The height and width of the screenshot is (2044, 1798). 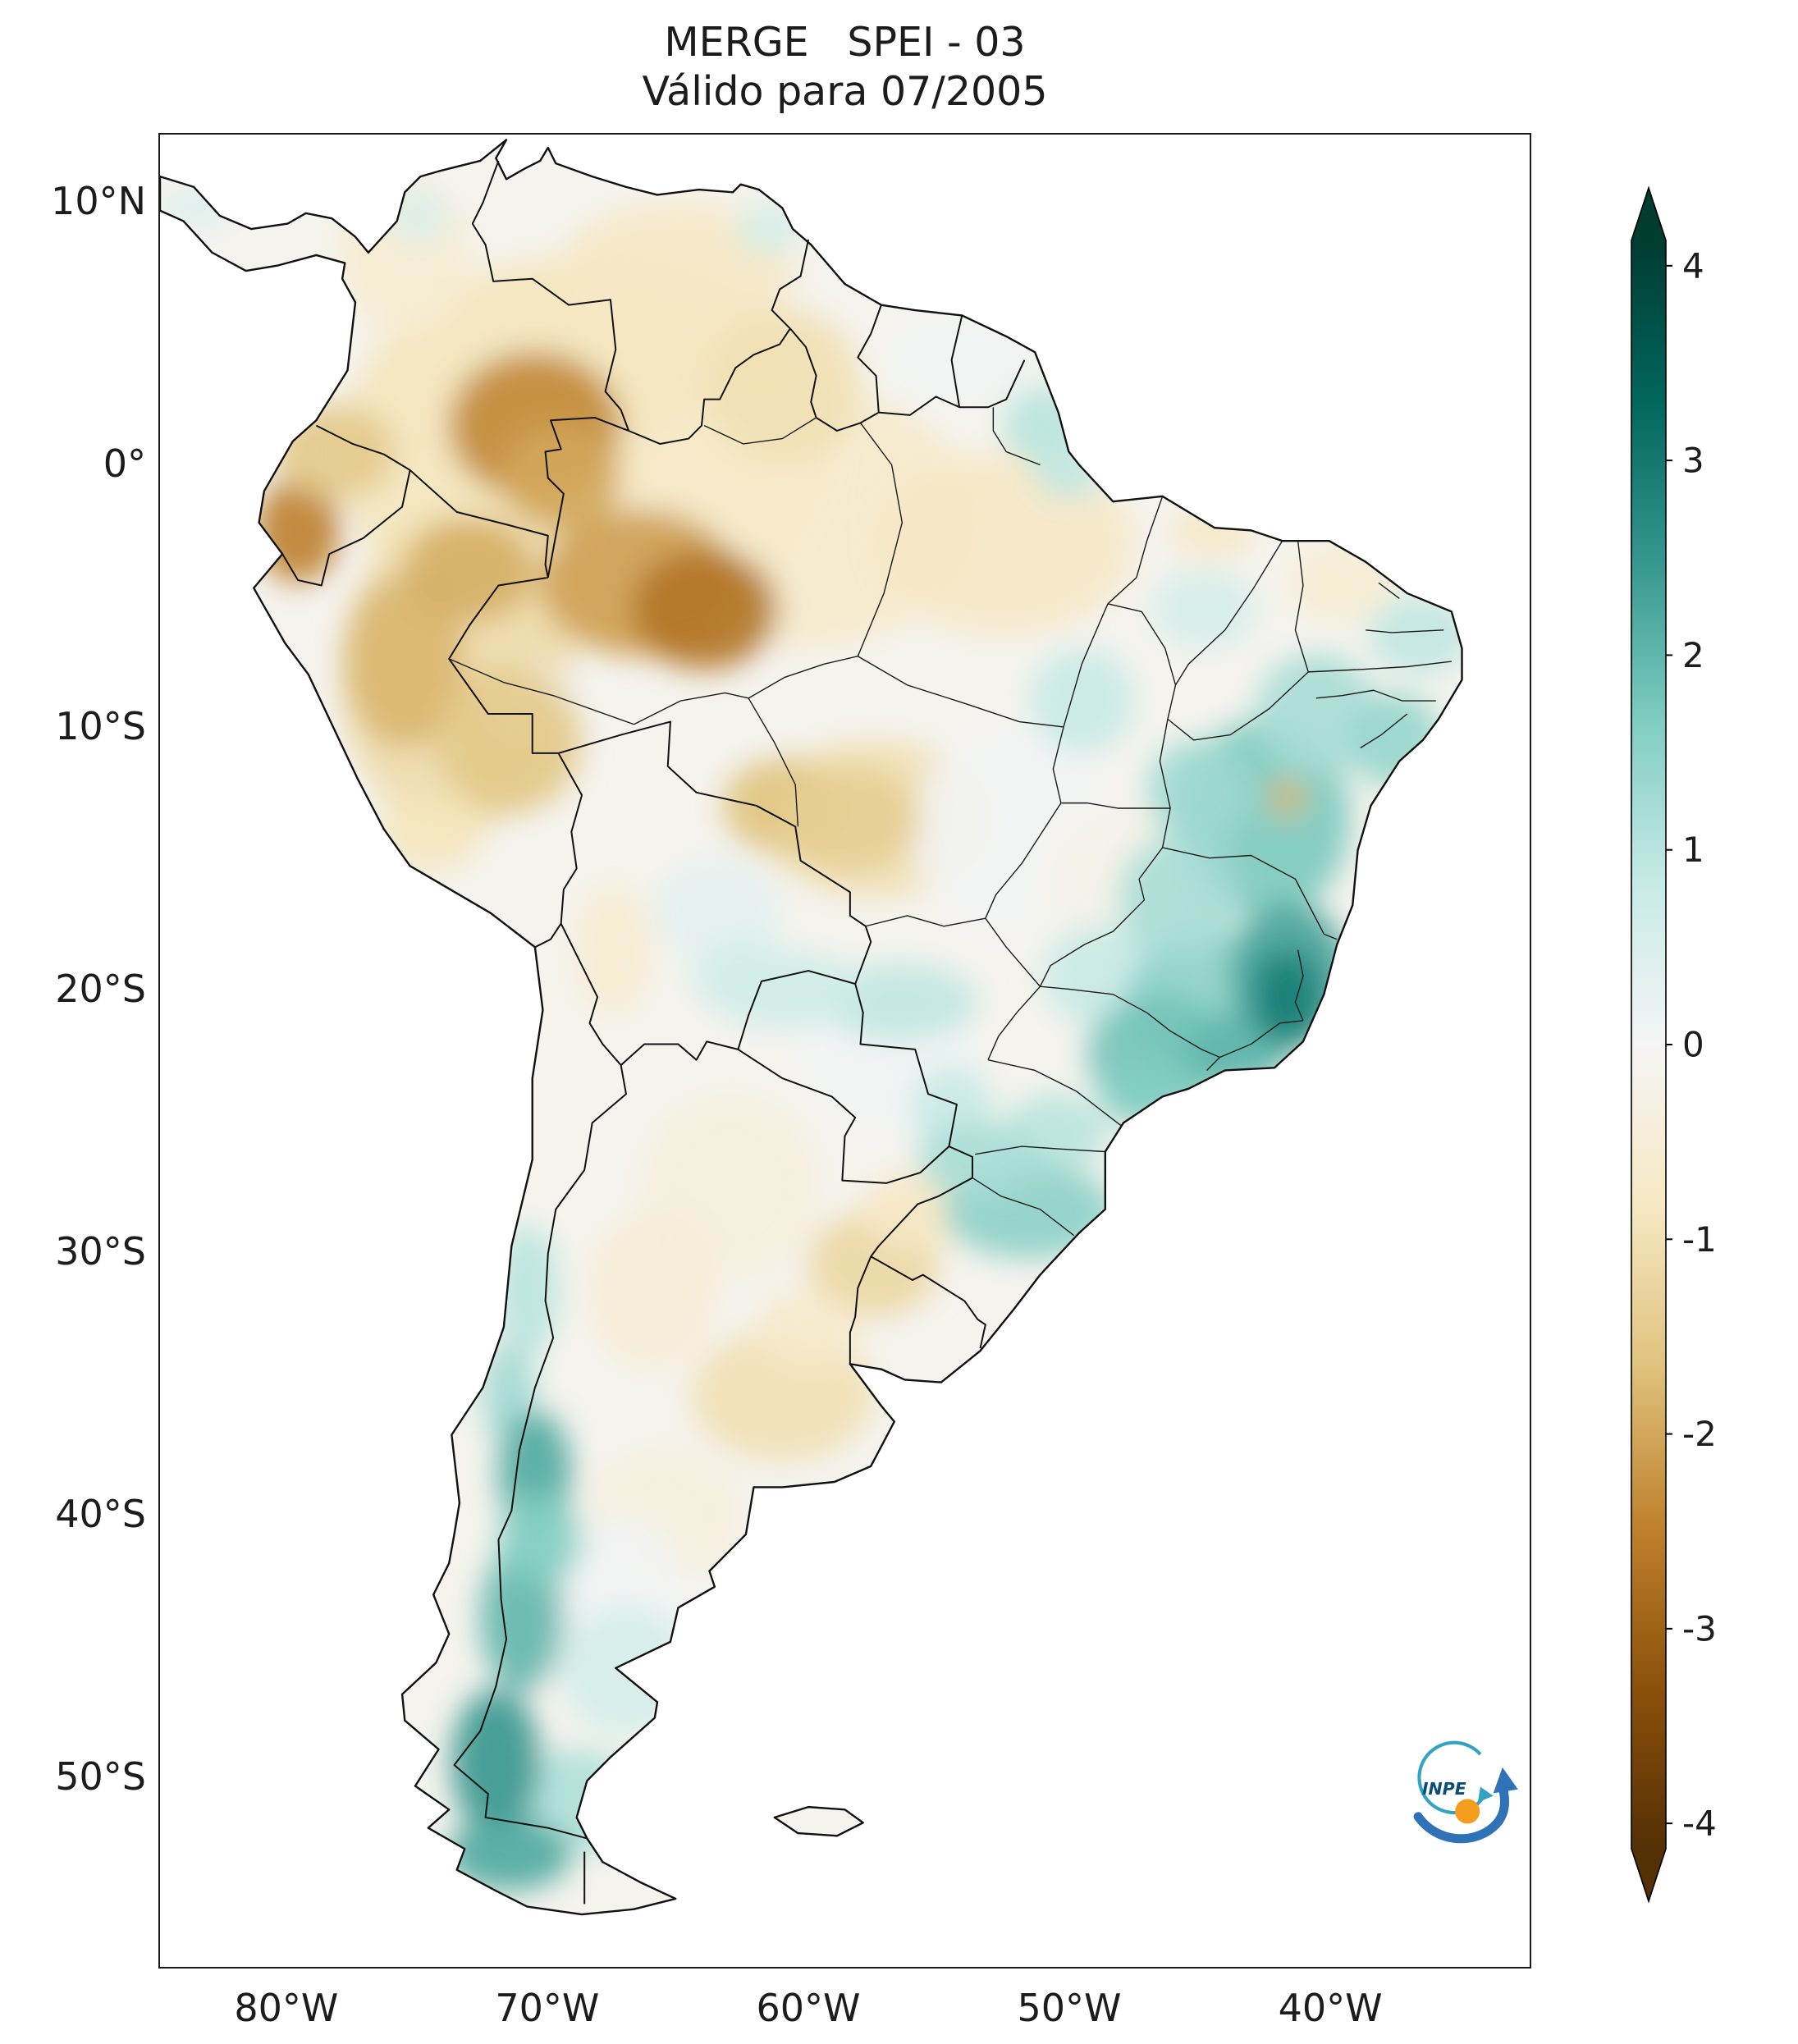 I want to click on colorbar-tick-label: 1, so click(x=1693, y=850).